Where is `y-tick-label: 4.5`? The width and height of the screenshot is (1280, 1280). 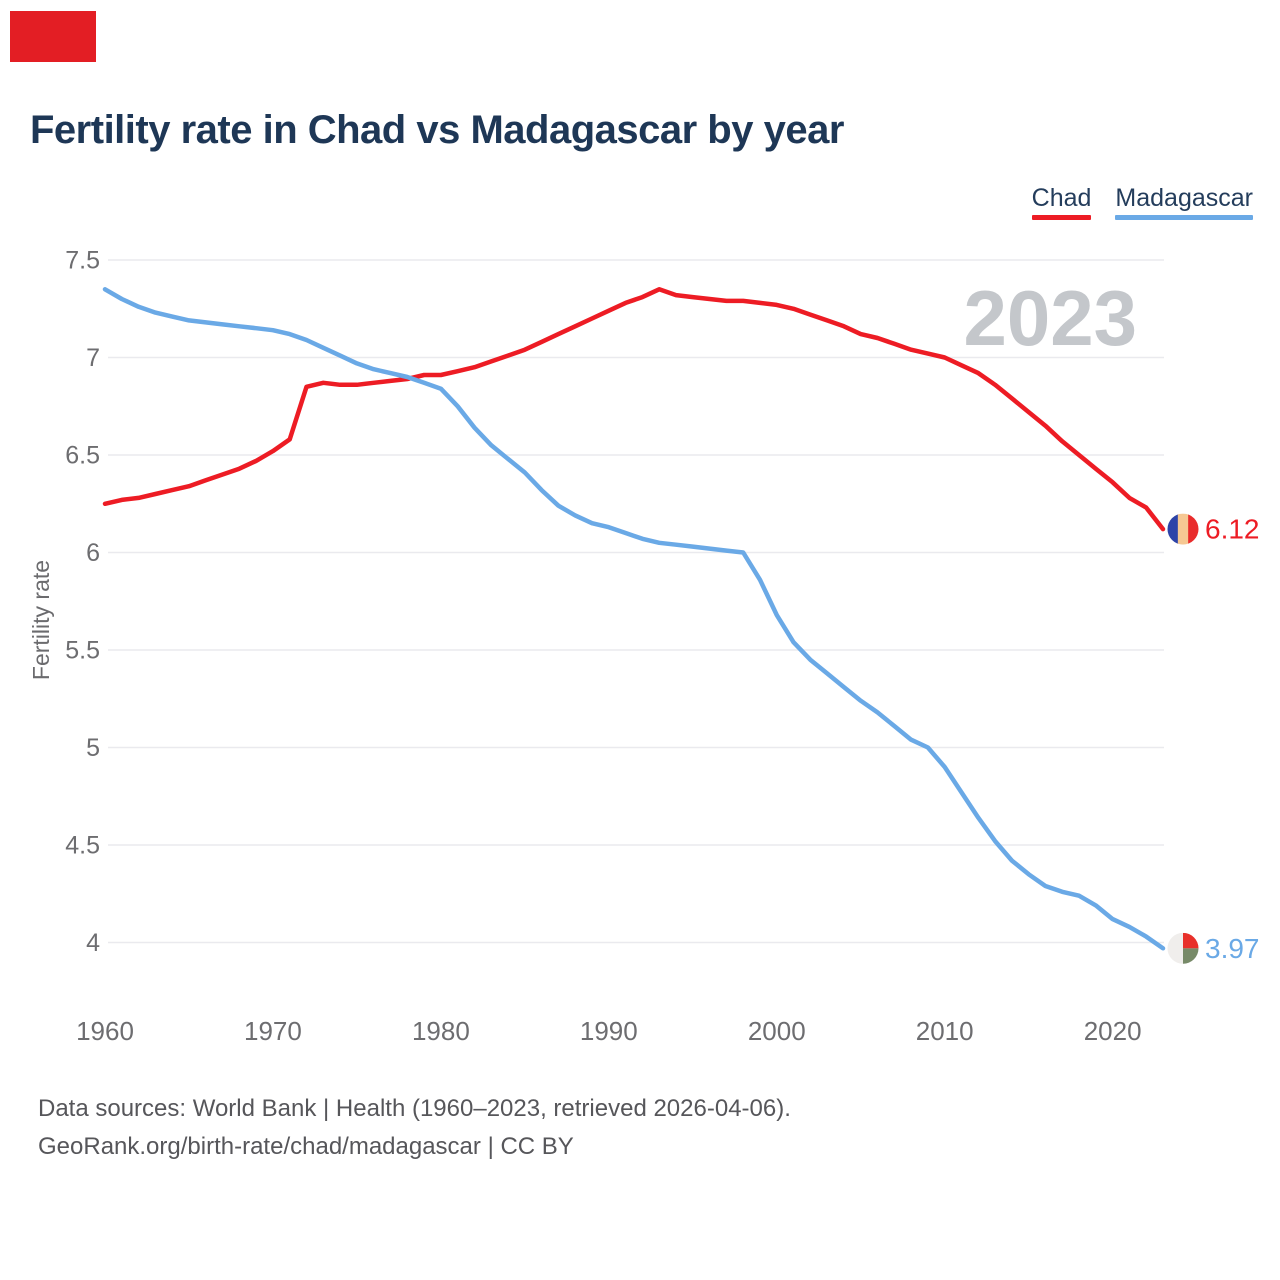 y-tick-label: 4.5 is located at coordinates (82, 846).